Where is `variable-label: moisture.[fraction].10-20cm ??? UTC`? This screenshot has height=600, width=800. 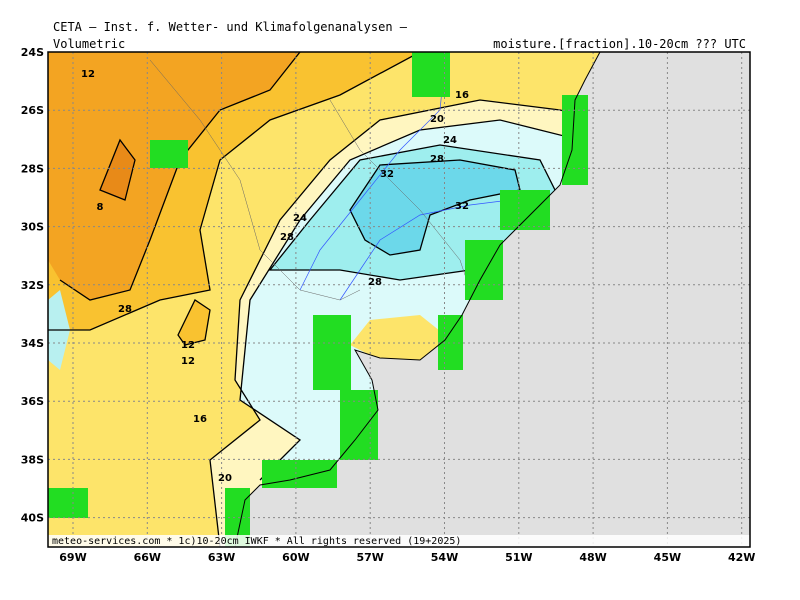
variable-label: moisture.[fraction].10-20cm ??? UTC is located at coordinates (619, 44).